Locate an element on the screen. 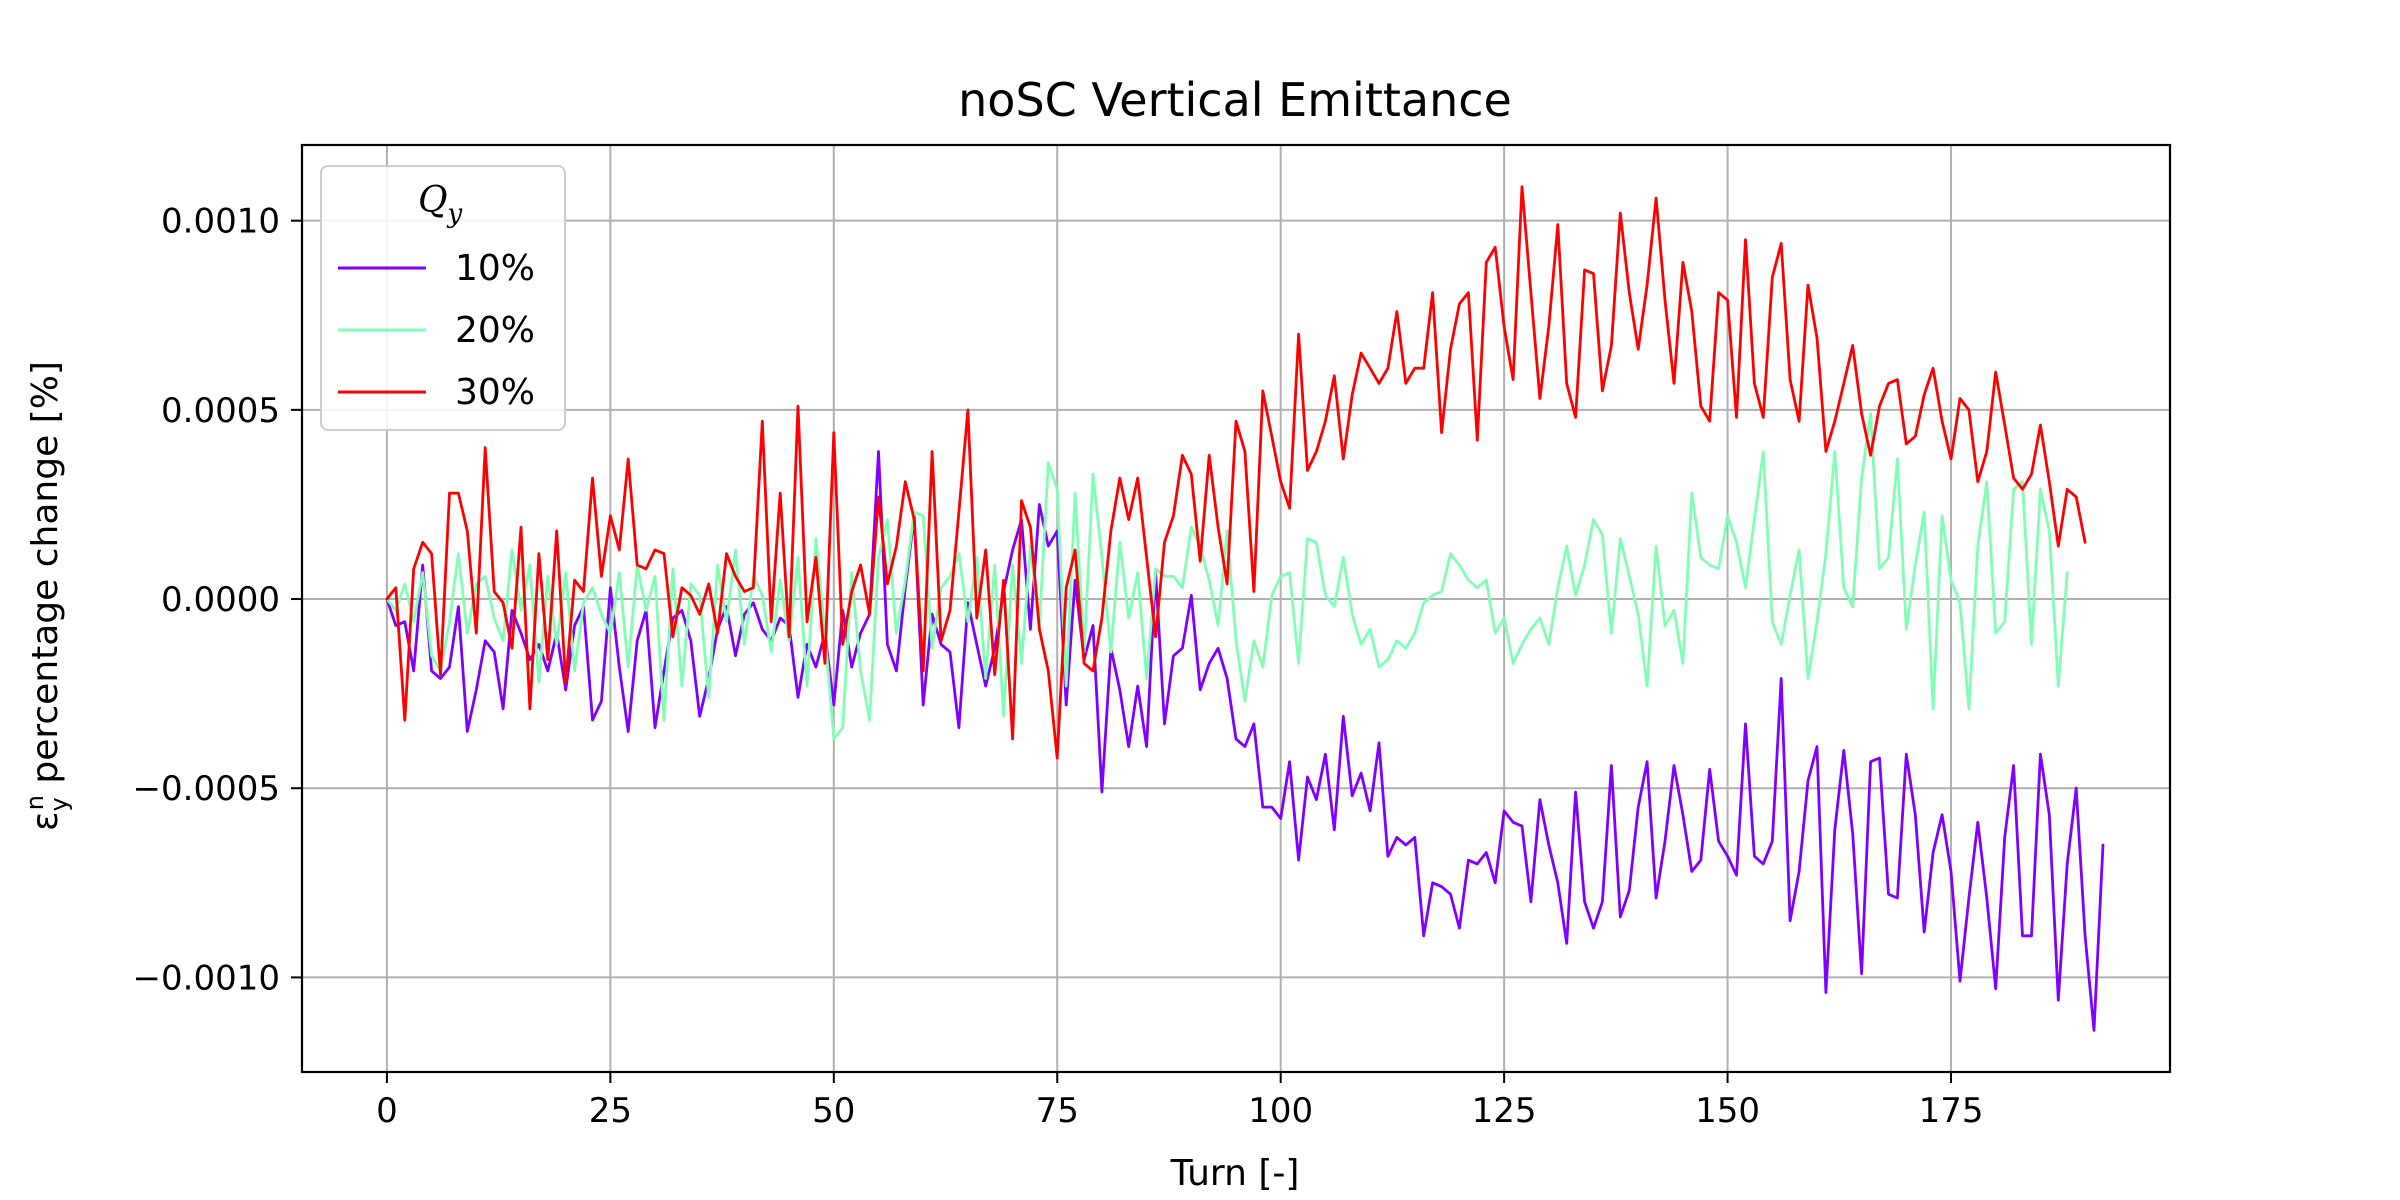 The height and width of the screenshot is (1200, 2400). y-tick-label: 0.0005 is located at coordinates (220, 411).